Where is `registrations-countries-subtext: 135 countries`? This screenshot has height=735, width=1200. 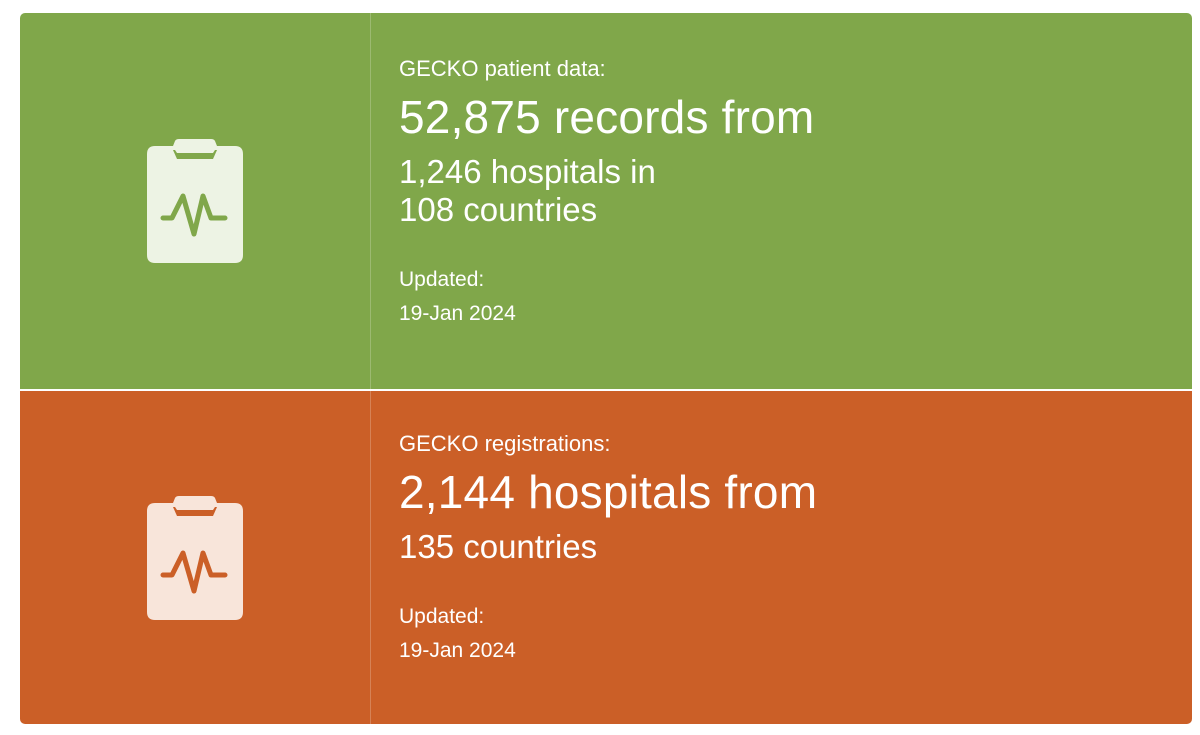 registrations-countries-subtext: 135 countries is located at coordinates (795, 547).